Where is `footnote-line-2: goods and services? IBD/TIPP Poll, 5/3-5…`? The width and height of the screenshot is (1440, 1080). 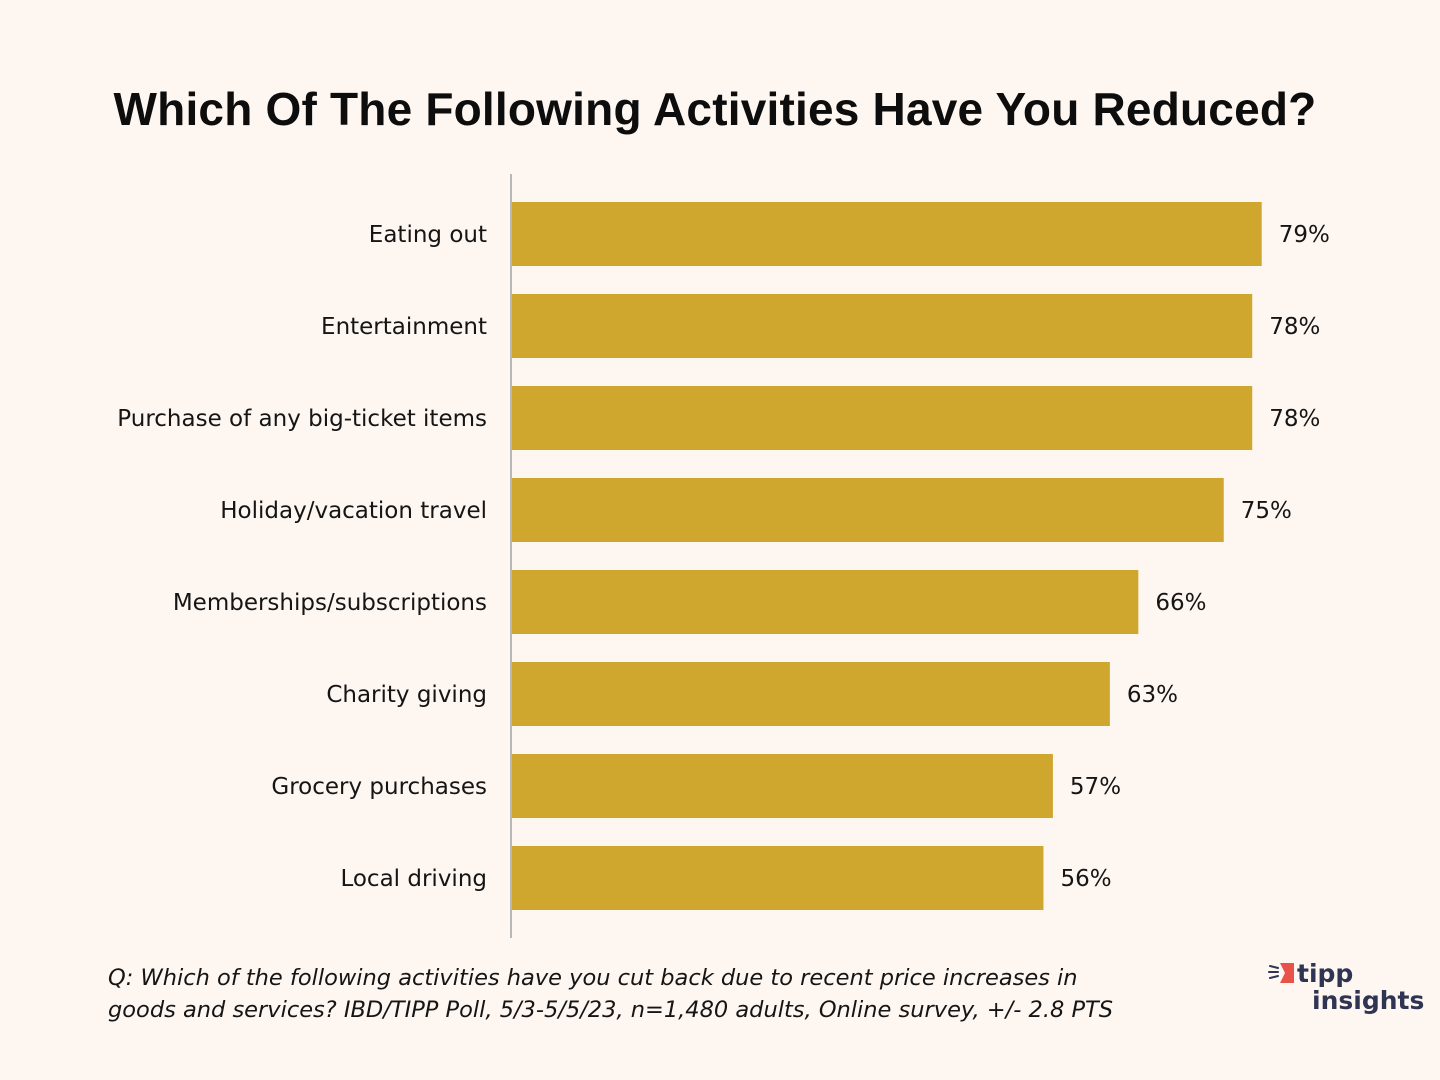 footnote-line-2: goods and services? IBD/TIPP Poll, 5/3-5… is located at coordinates (611, 1010).